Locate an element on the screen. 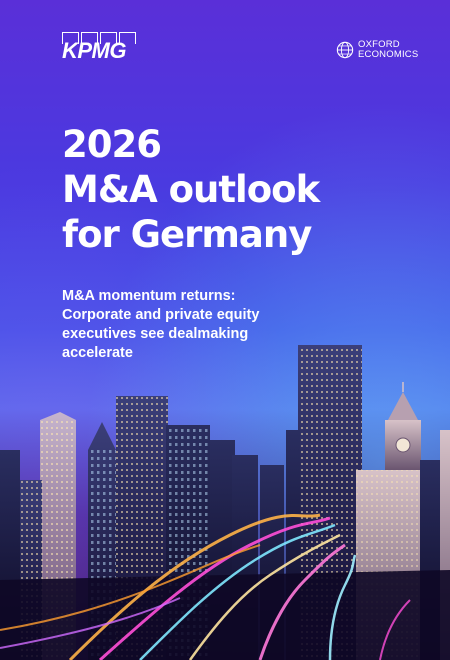 The height and width of the screenshot is (660, 450). kpmg-wordmark: KPMG is located at coordinates (94, 50).